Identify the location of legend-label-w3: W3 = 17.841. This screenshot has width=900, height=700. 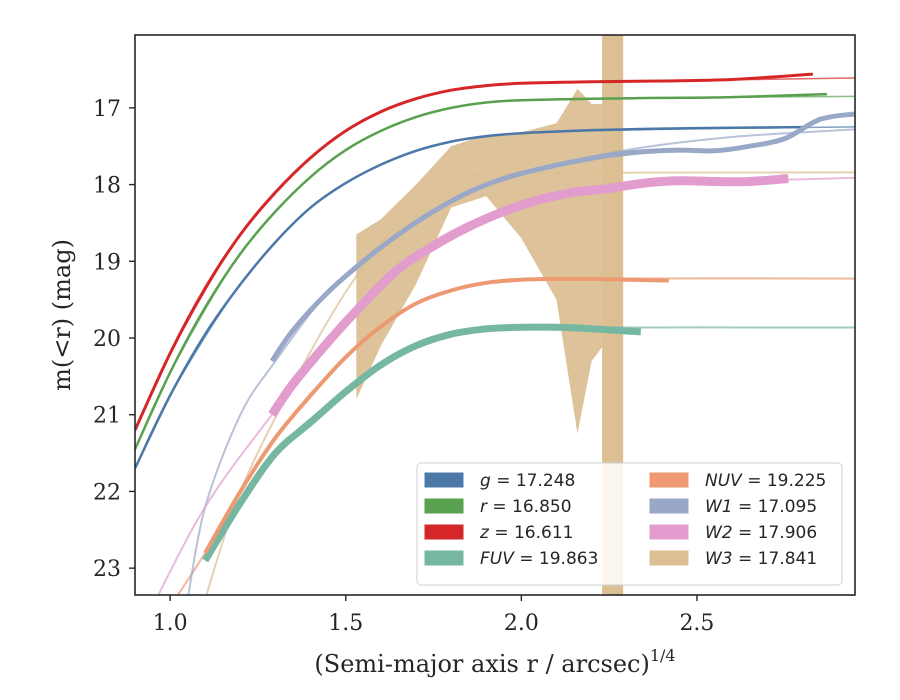
(761, 559).